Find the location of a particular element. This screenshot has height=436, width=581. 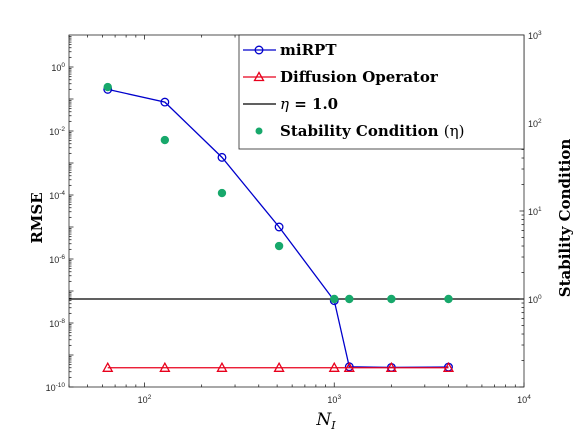

legend-box is located at coordinates (381, 92).